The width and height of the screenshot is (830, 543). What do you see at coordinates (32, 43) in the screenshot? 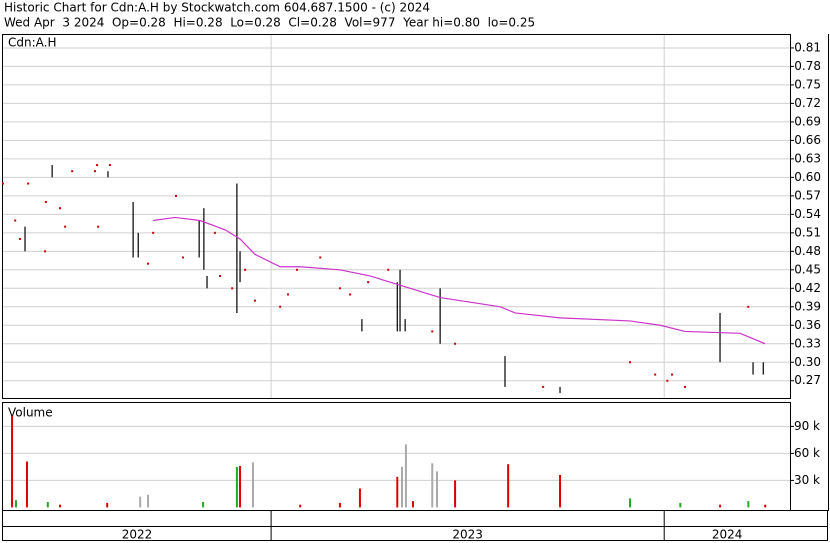
I see `symbol-label: Cdn:A.H` at bounding box center [32, 43].